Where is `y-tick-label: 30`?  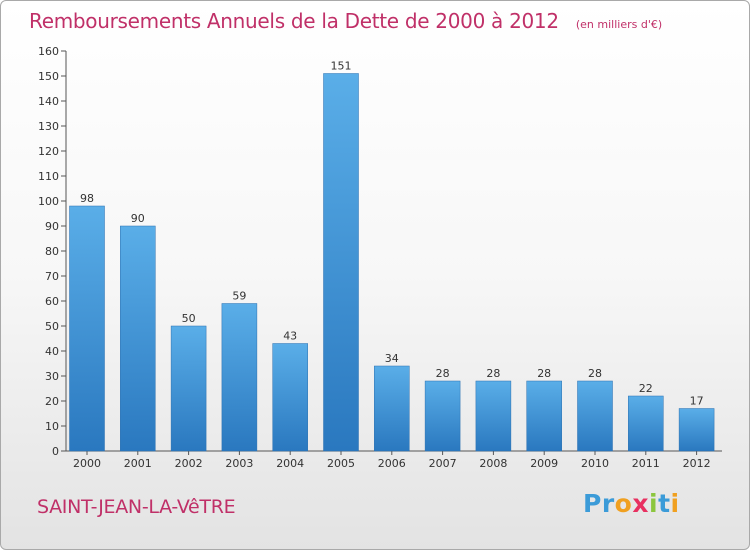 y-tick-label: 30 is located at coordinates (52, 376).